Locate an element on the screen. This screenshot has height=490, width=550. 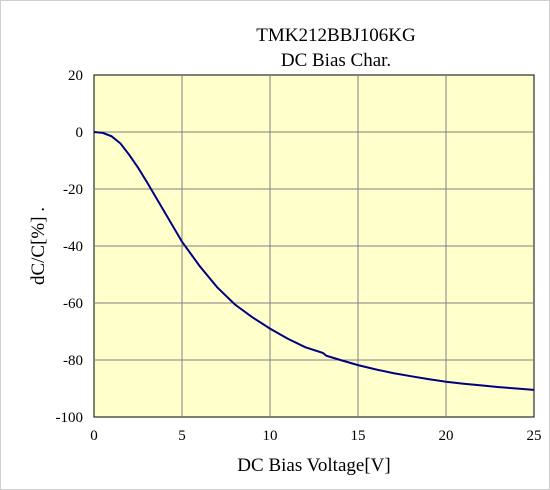
x-axis-label: DC Bias Voltage[V] is located at coordinates (313, 465).